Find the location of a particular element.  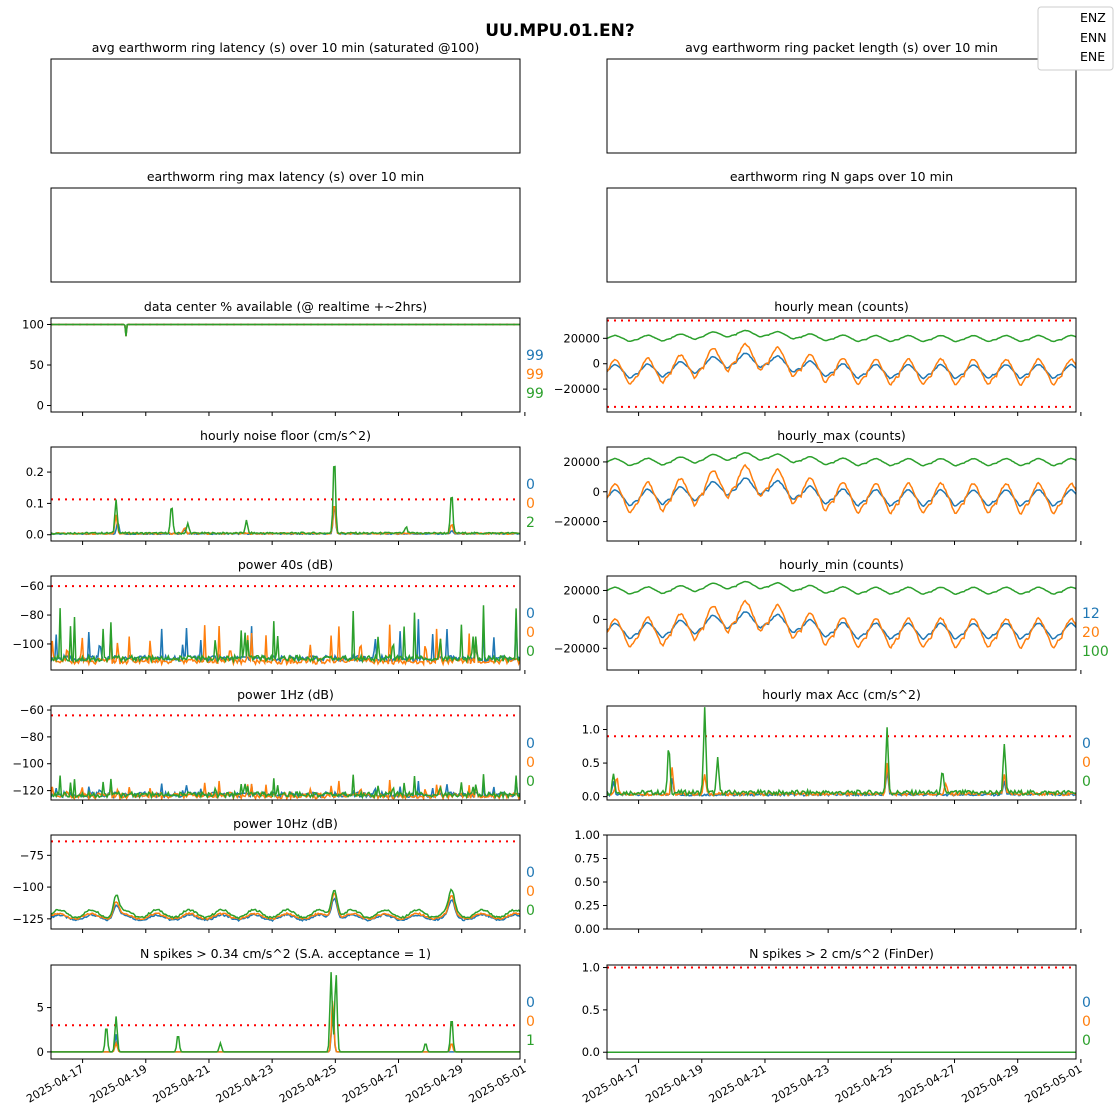

x-tick-label: 2025-04-25 is located at coordinates (864, 1083).